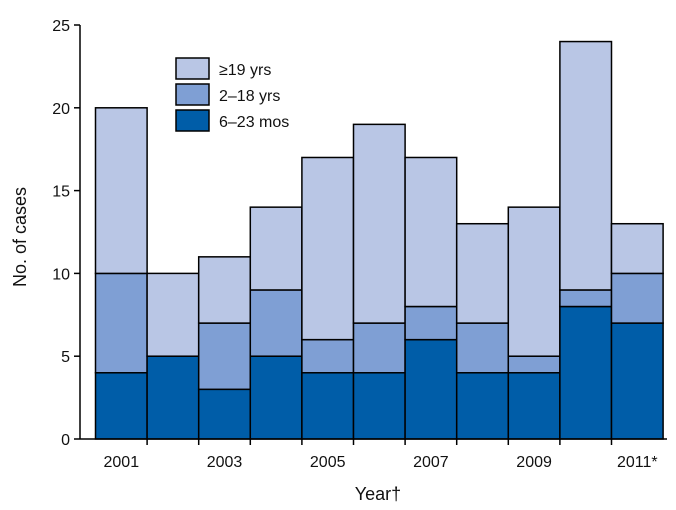 This screenshot has width=676, height=510. I want to click on y-axis-ticks: 0 5 10 15 20 25, so click(66, 233).